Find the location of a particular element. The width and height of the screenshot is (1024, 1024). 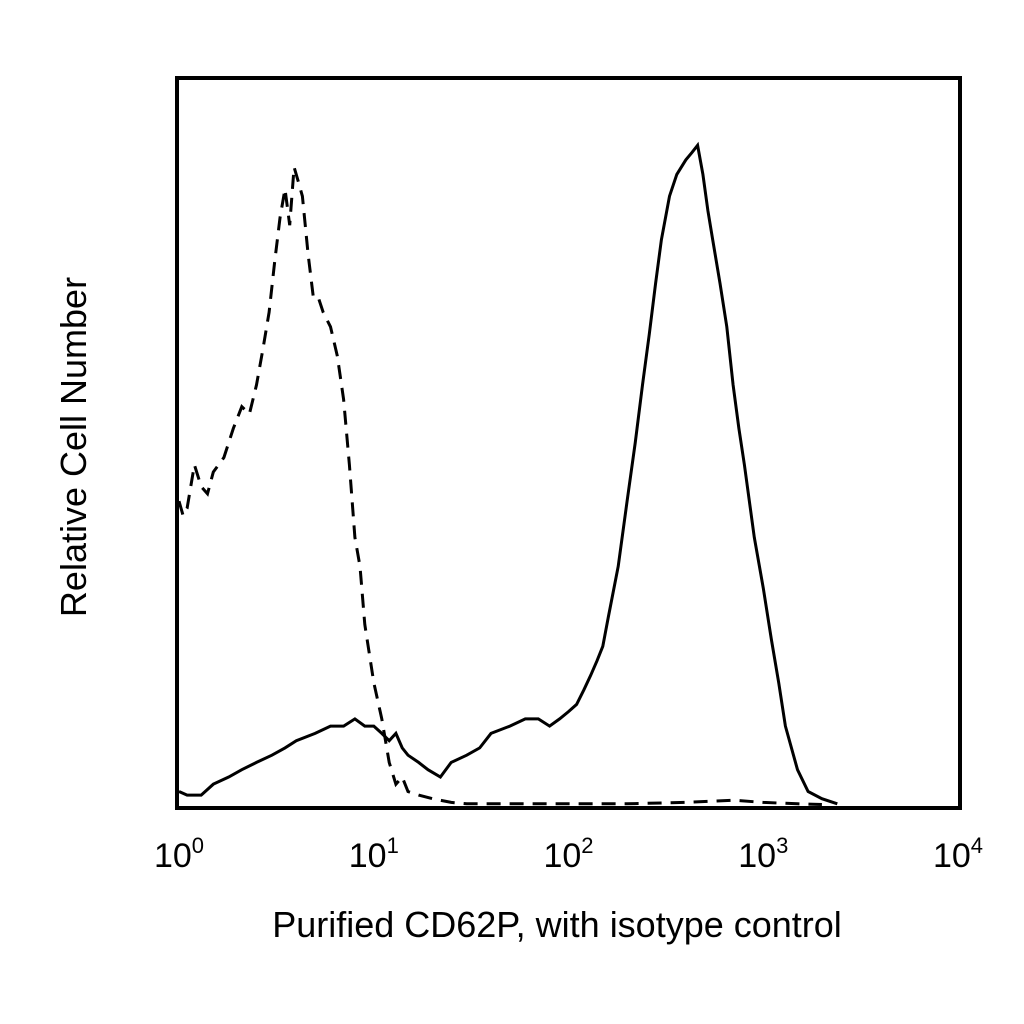

x-tick-exponent: 4 is located at coordinates (977, 845).